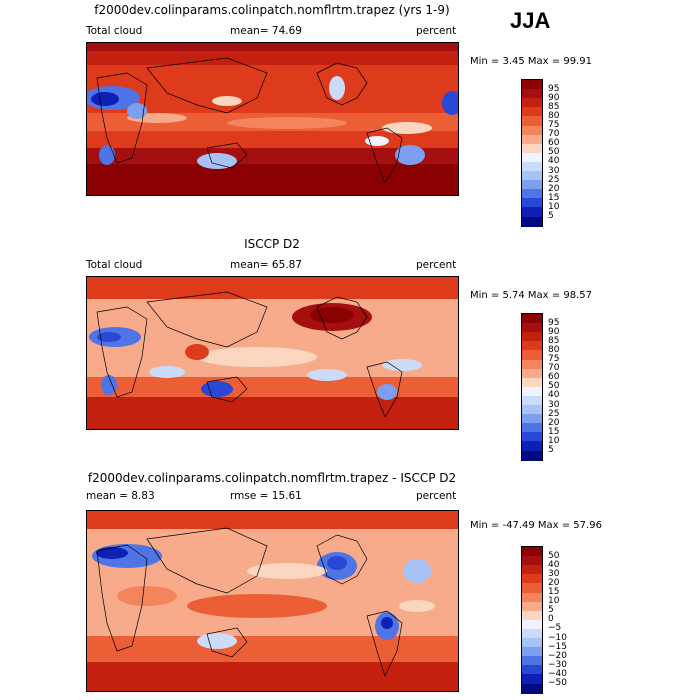 The width and height of the screenshot is (700, 700). Describe the element at coordinates (114, 31) in the screenshot. I see `panel-1-variable-label: Total cloud` at that location.